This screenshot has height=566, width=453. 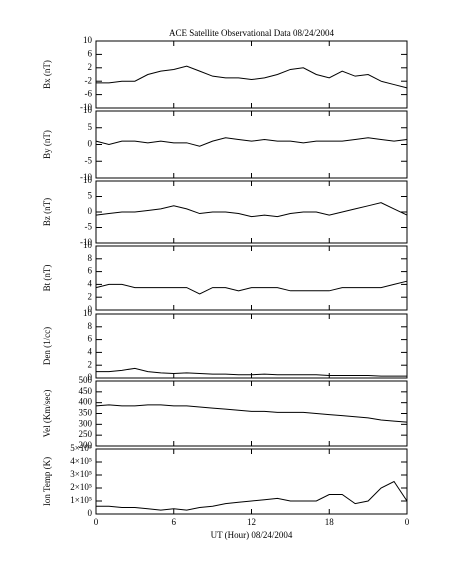 I want to click on y-tick-label: 200, so click(x=86, y=445).